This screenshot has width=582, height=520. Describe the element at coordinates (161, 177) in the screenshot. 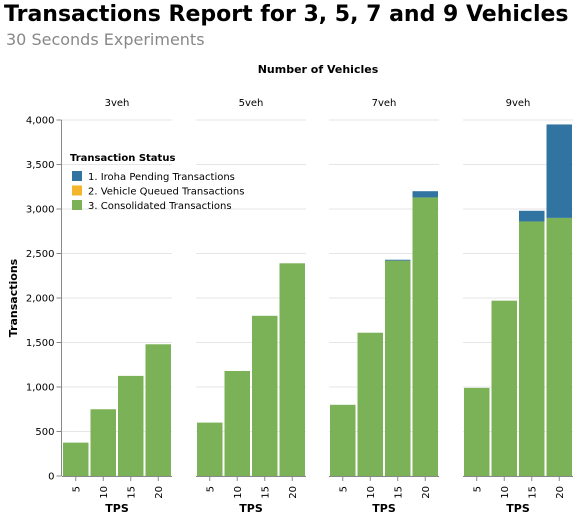

I see `legend-label: 1. Iroha Pending Transactions` at that location.